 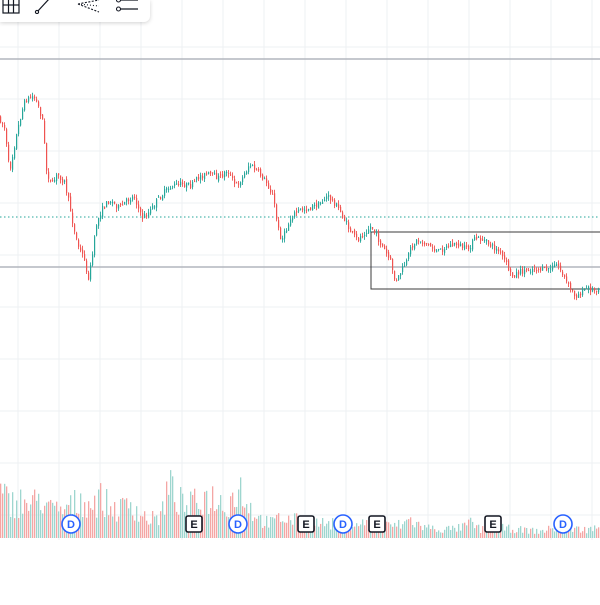 I want to click on rectangle-drawing, so click(x=485, y=260).